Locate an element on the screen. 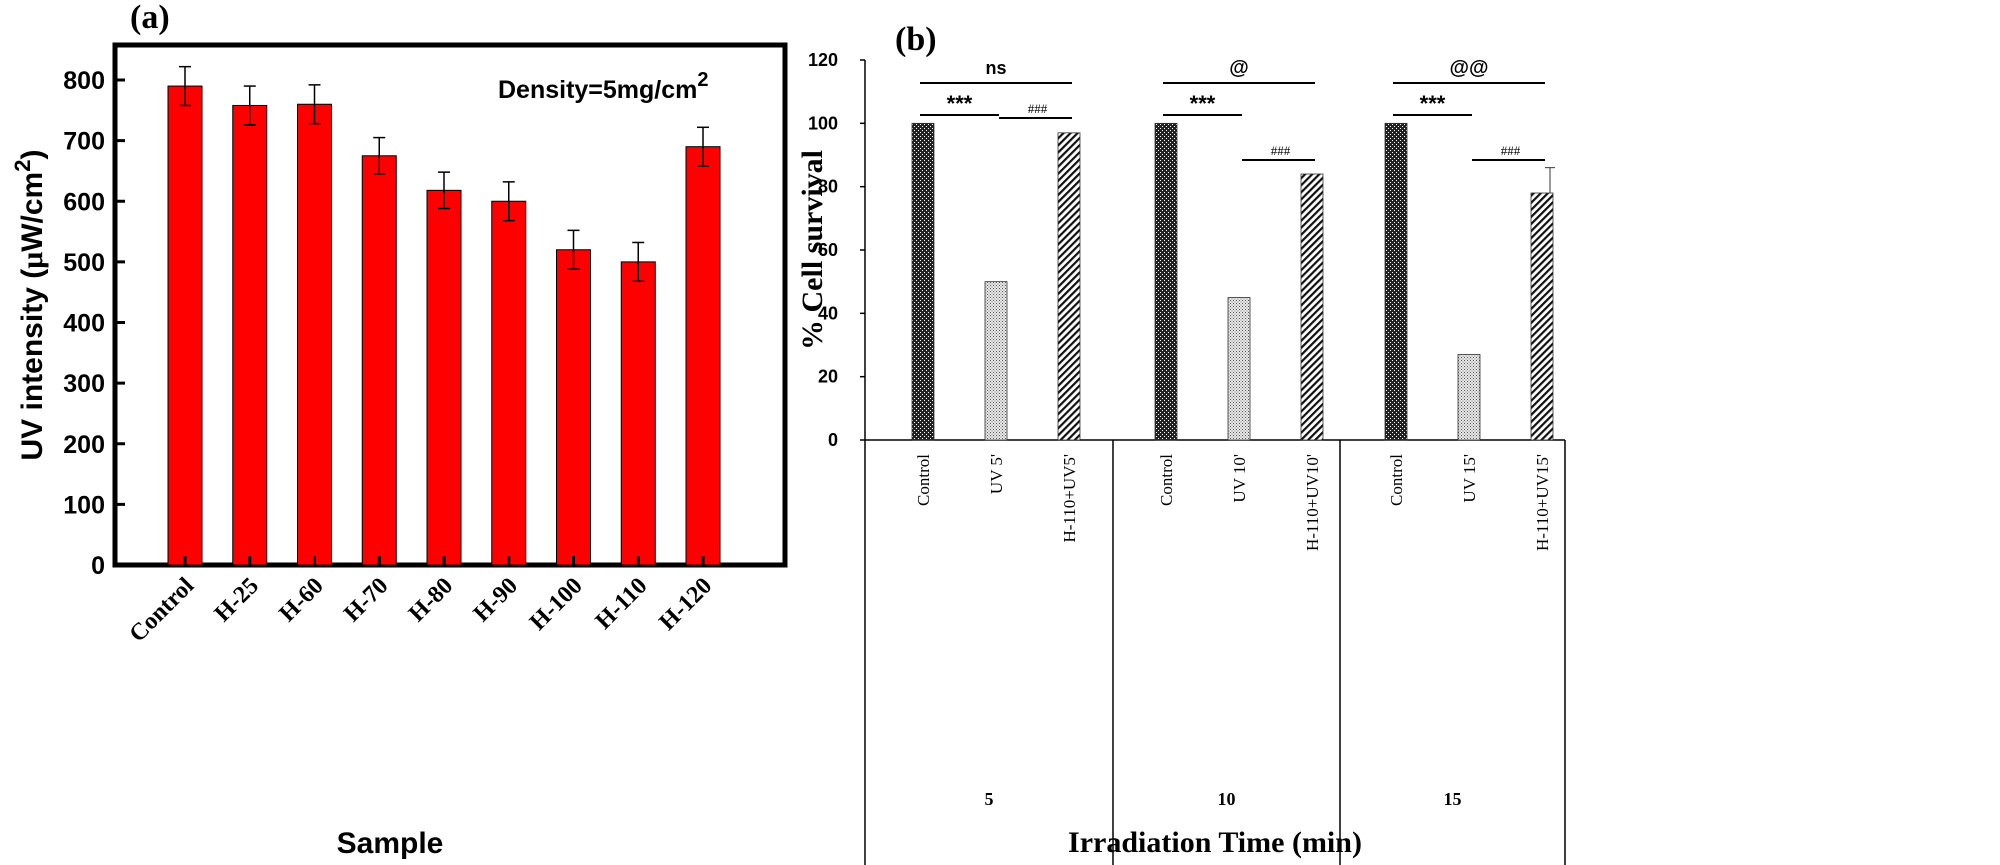  panel-a-y-axis: 0 100 200 300 400 500 600 700 800 is located at coordinates (94, 323).